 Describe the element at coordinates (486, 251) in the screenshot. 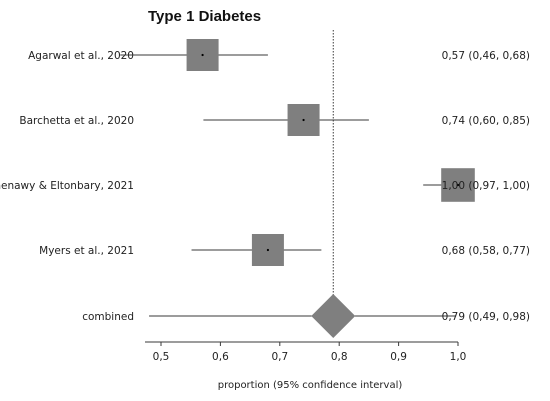

I see `ci-label: 0,68 (0,58, 0,77)` at that location.